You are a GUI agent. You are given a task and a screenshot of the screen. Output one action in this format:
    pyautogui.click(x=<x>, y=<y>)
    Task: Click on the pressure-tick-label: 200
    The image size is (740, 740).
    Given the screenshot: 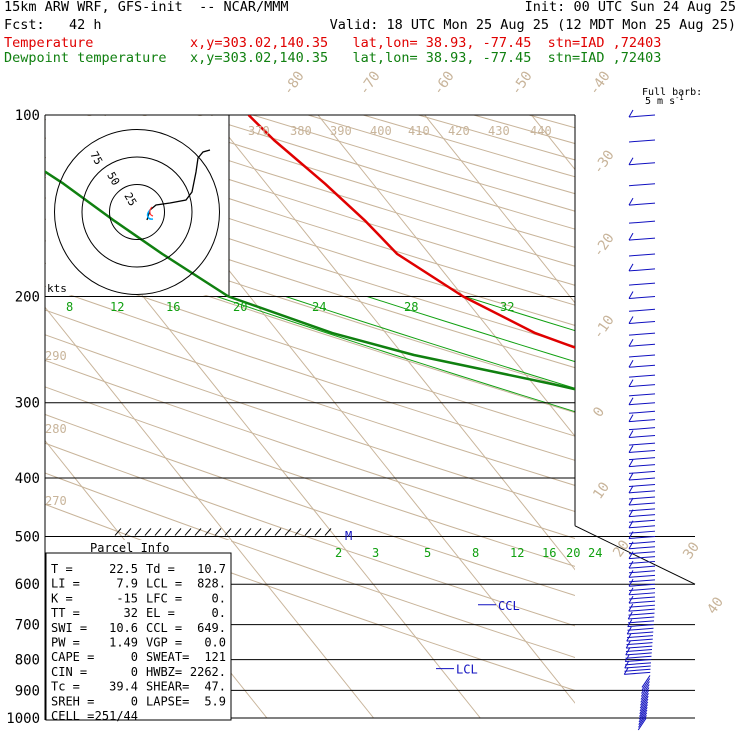 What is the action you would take?
    pyautogui.click(x=27, y=298)
    